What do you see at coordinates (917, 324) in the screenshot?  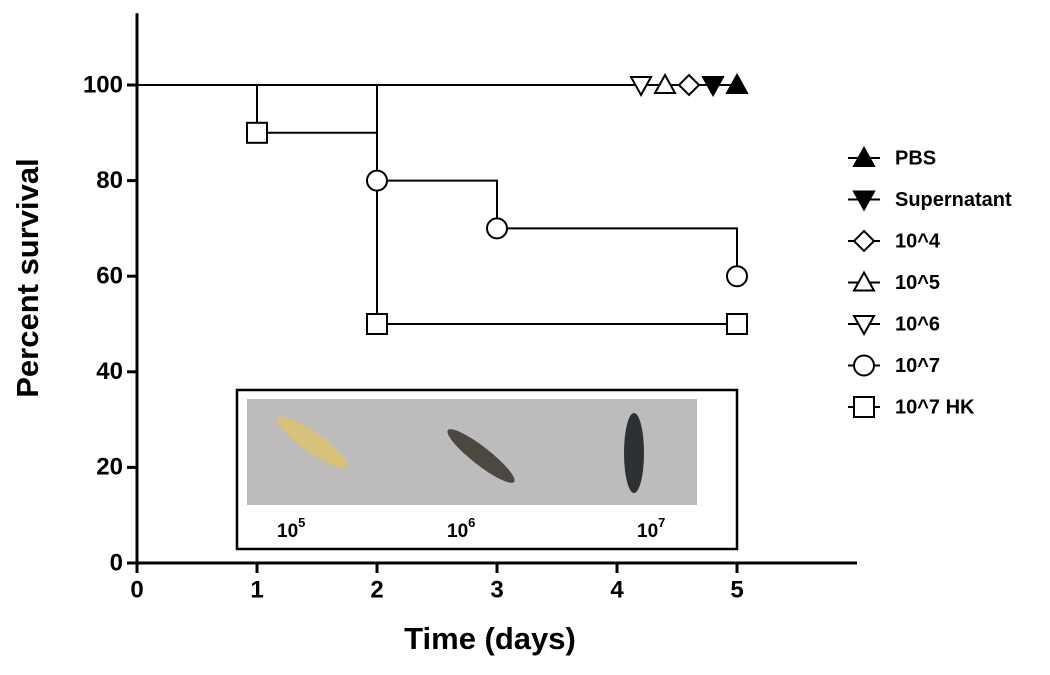 I see `legend-label: 10^6` at bounding box center [917, 324].